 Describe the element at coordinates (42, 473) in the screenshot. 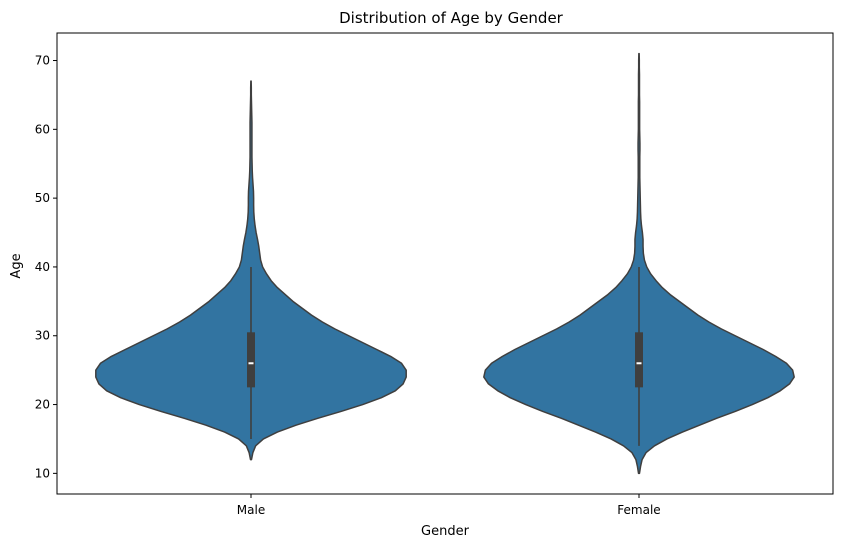

I see `y-tick-label: 10` at that location.